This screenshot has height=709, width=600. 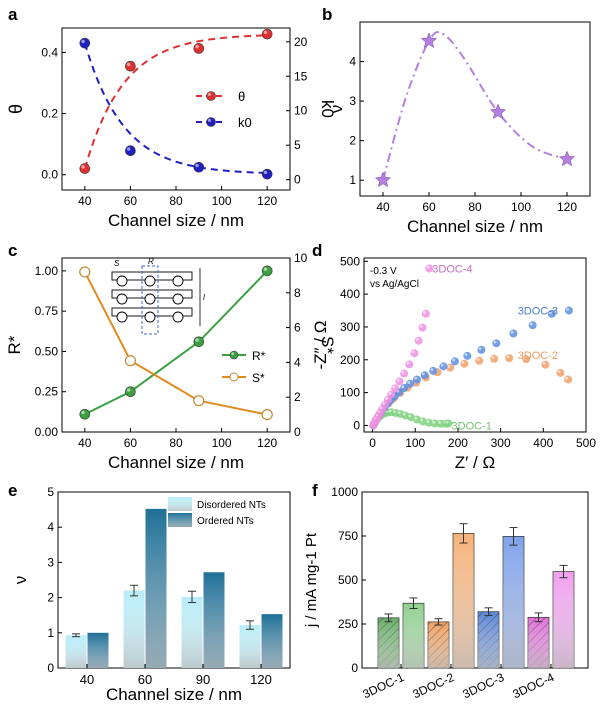 What do you see at coordinates (180, 504) in the screenshot?
I see `legend-swatch-shade` at bounding box center [180, 504].